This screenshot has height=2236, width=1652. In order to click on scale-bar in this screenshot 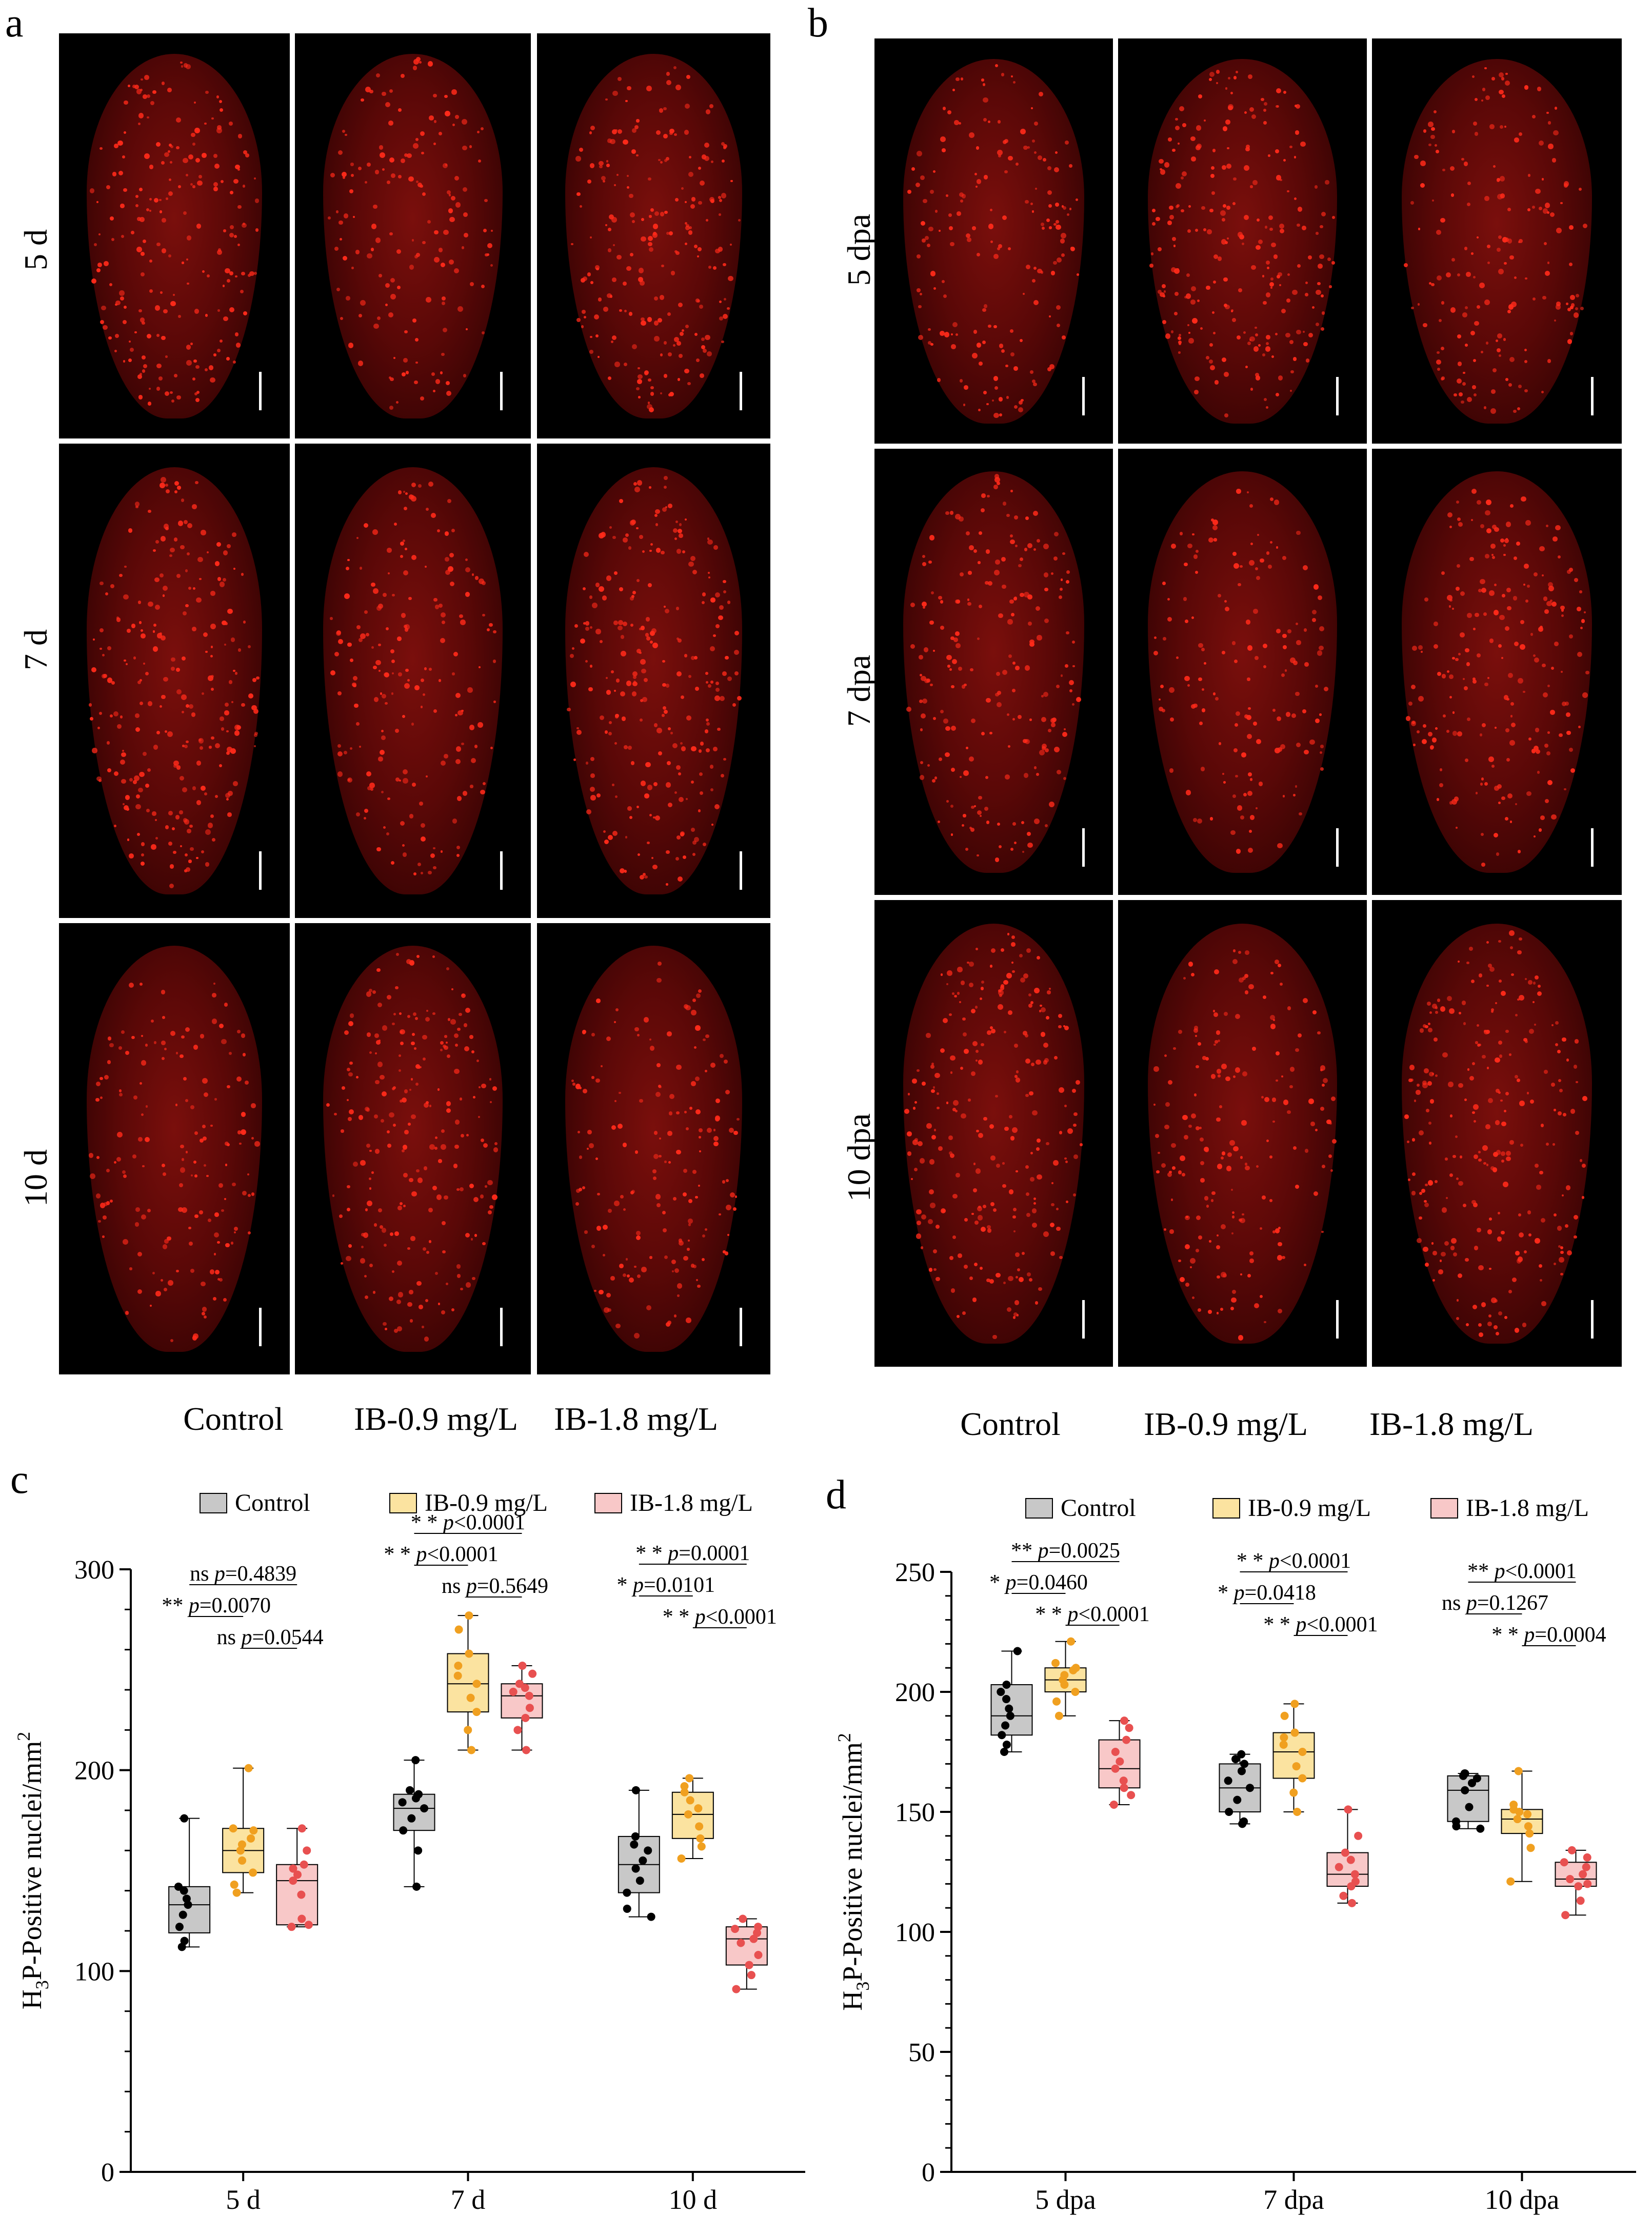, I will do `click(1083, 1319)`.